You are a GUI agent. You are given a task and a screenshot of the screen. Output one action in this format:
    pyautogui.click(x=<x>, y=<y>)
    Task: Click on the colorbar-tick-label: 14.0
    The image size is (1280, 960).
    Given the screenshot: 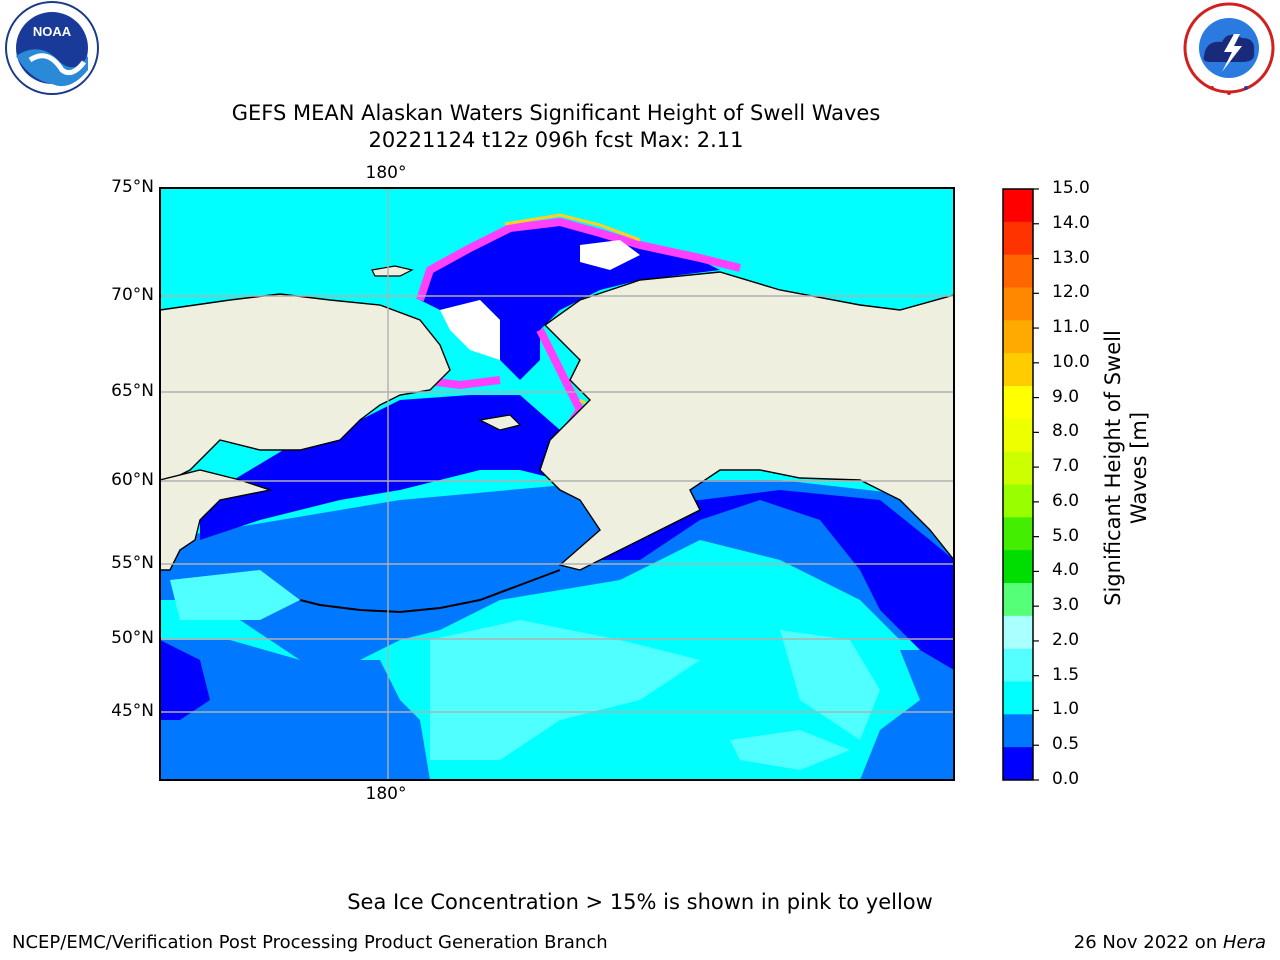 What is the action you would take?
    pyautogui.click(x=1071, y=222)
    